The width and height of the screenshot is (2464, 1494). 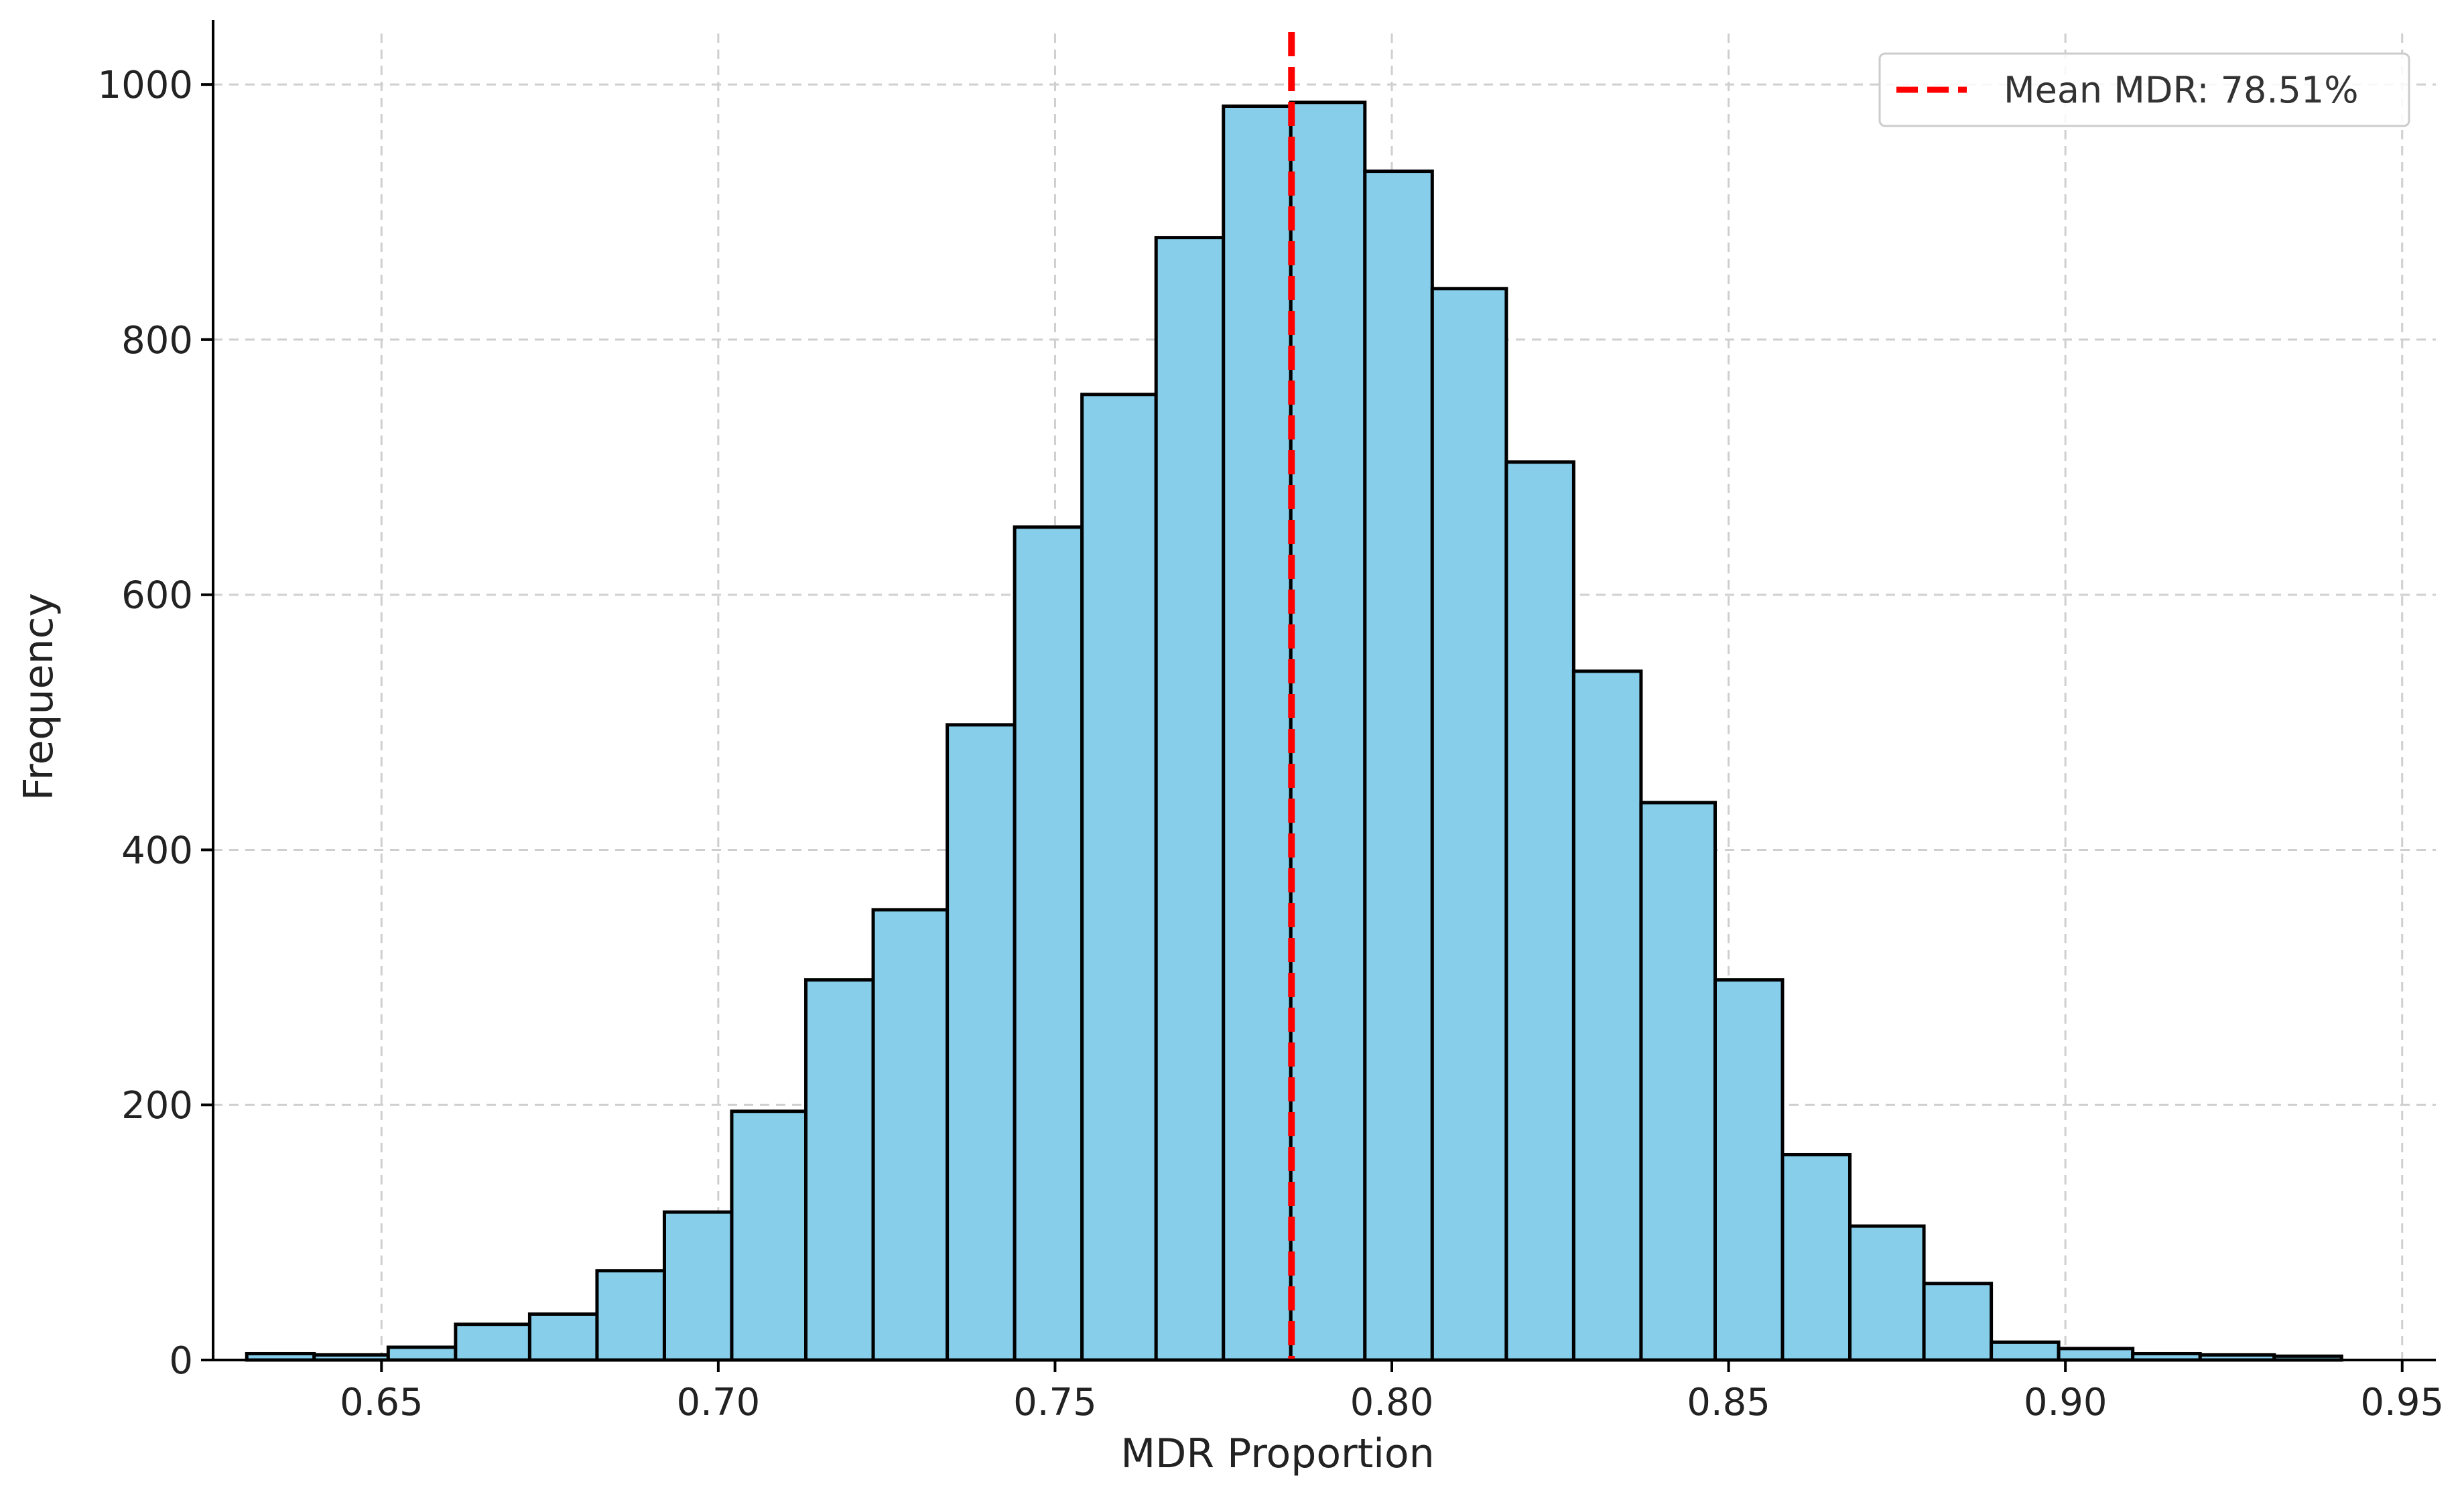 I want to click on x-tick-label: 0.70, so click(x=719, y=1402).